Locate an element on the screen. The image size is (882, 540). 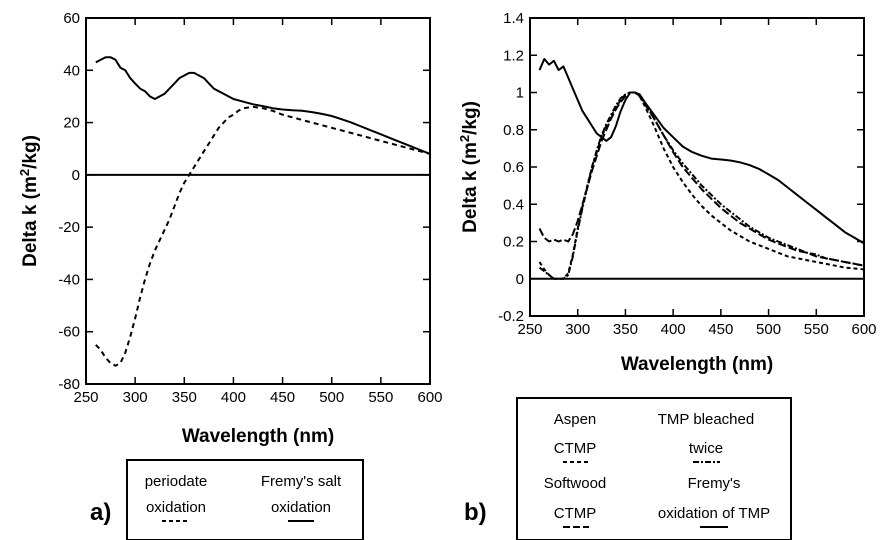
panel-b-x-tick-label: 450 is located at coordinates (720, 329).